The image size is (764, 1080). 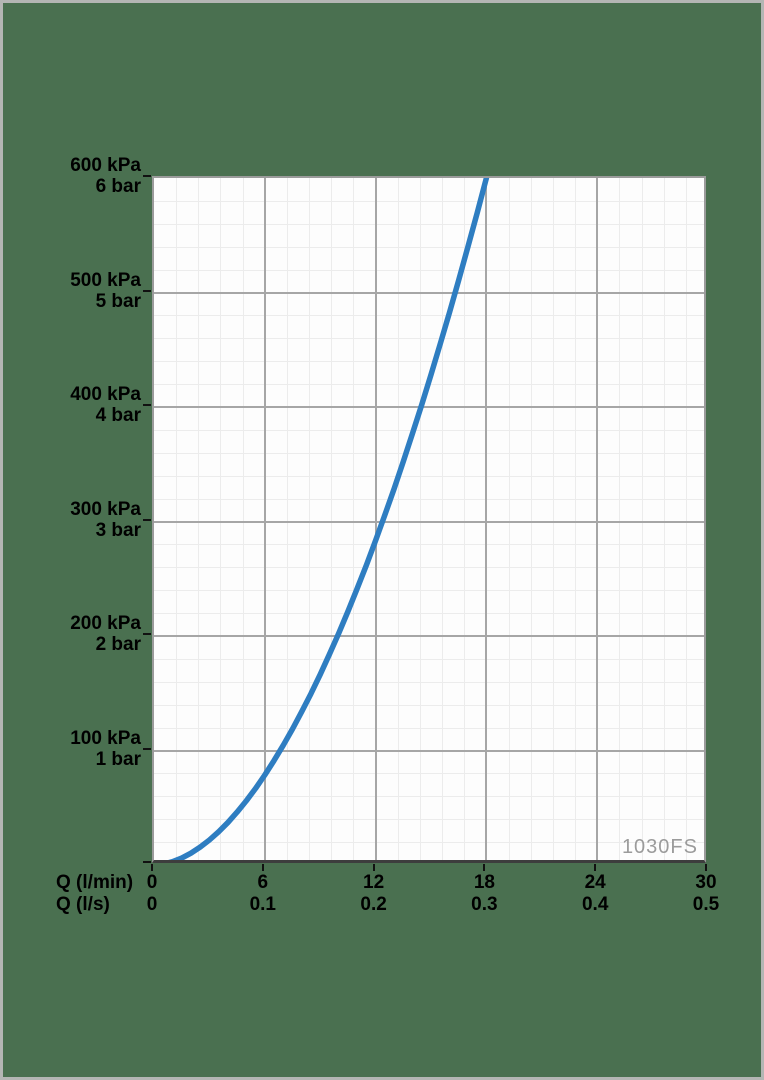 What do you see at coordinates (86, 405) in the screenshot?
I see `y-tick-label: 400 kPa 4 bar` at bounding box center [86, 405].